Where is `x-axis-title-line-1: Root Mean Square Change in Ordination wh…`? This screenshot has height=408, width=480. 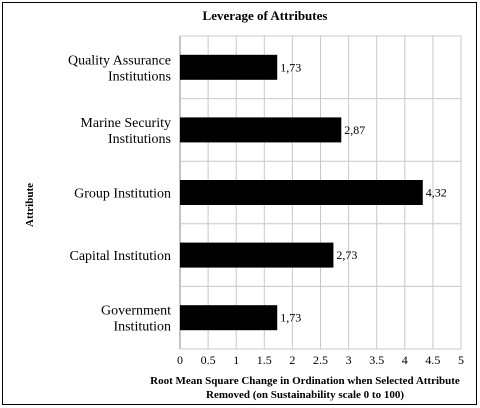 x-axis-title-line-1: Root Mean Square Change in Ordination wh… is located at coordinates (305, 381).